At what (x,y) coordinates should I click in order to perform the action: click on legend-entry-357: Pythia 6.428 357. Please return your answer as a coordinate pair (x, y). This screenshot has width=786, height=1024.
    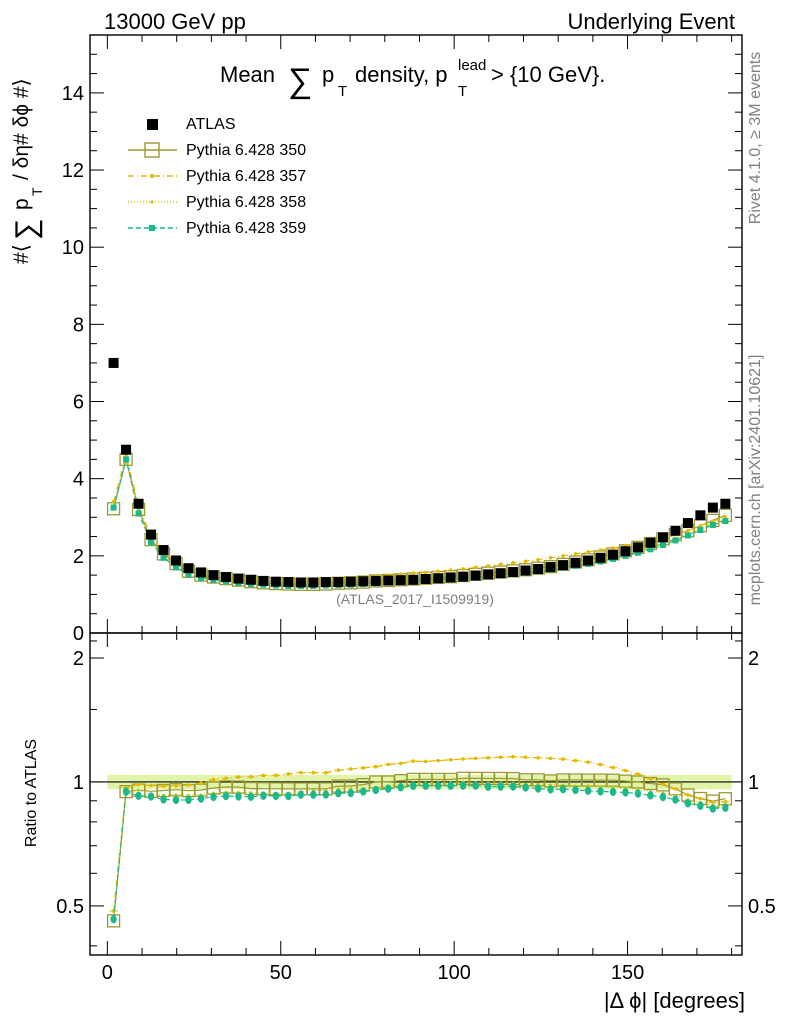
    Looking at the image, I should click on (217, 176).